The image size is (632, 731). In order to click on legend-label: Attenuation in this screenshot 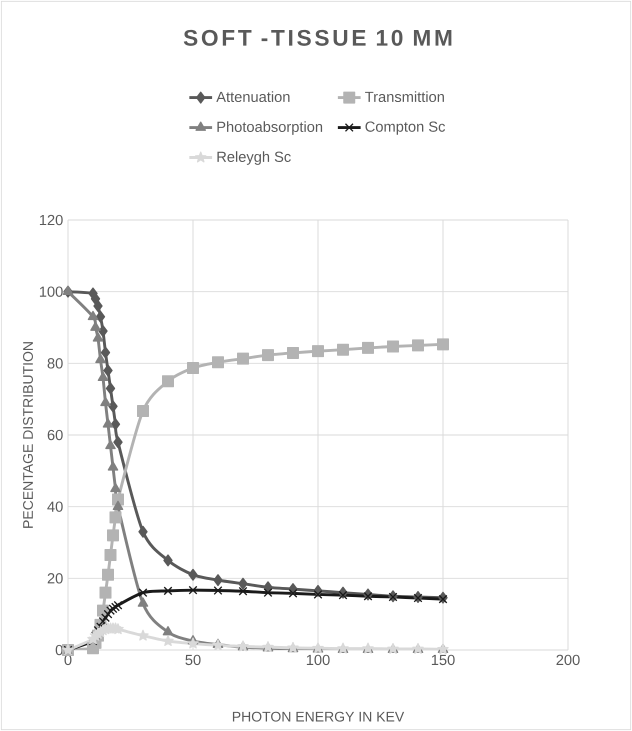, I will do `click(253, 96)`.